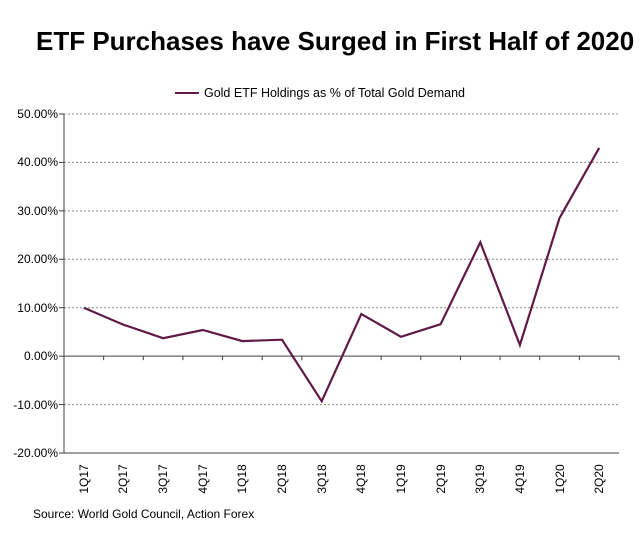 Image resolution: width=640 pixels, height=552 pixels. What do you see at coordinates (123, 479) in the screenshot?
I see `x-axis-tick-label: 2Q17` at bounding box center [123, 479].